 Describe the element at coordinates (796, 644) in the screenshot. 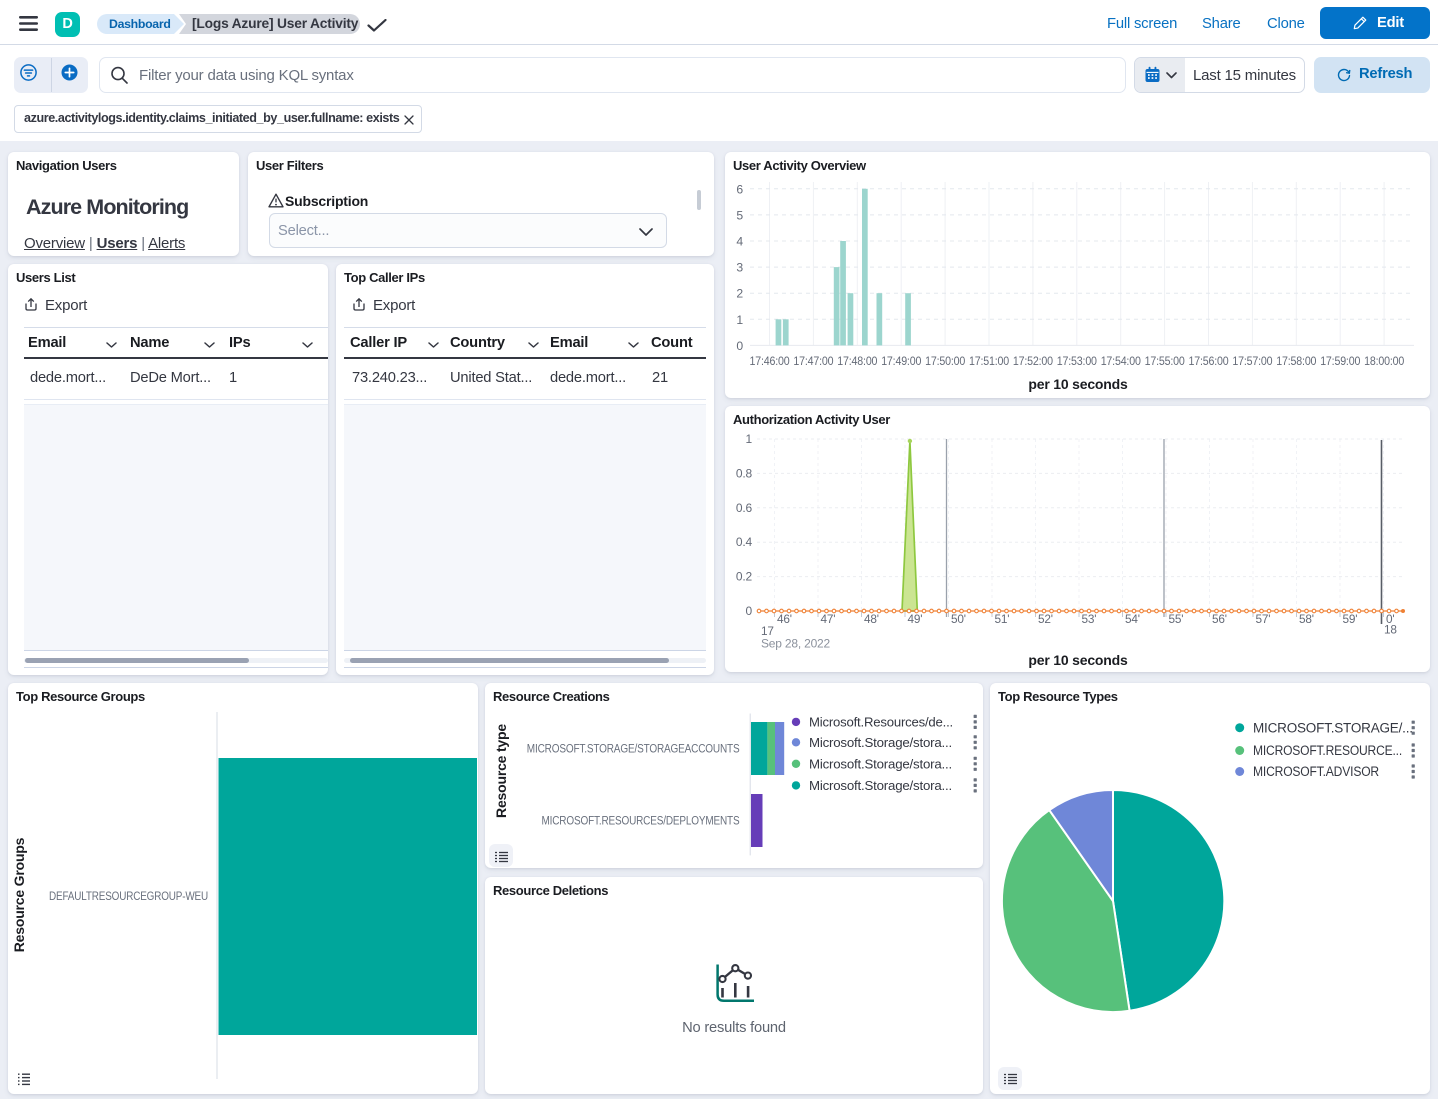

I see `svg-text: Sep 28, 2022` at that location.